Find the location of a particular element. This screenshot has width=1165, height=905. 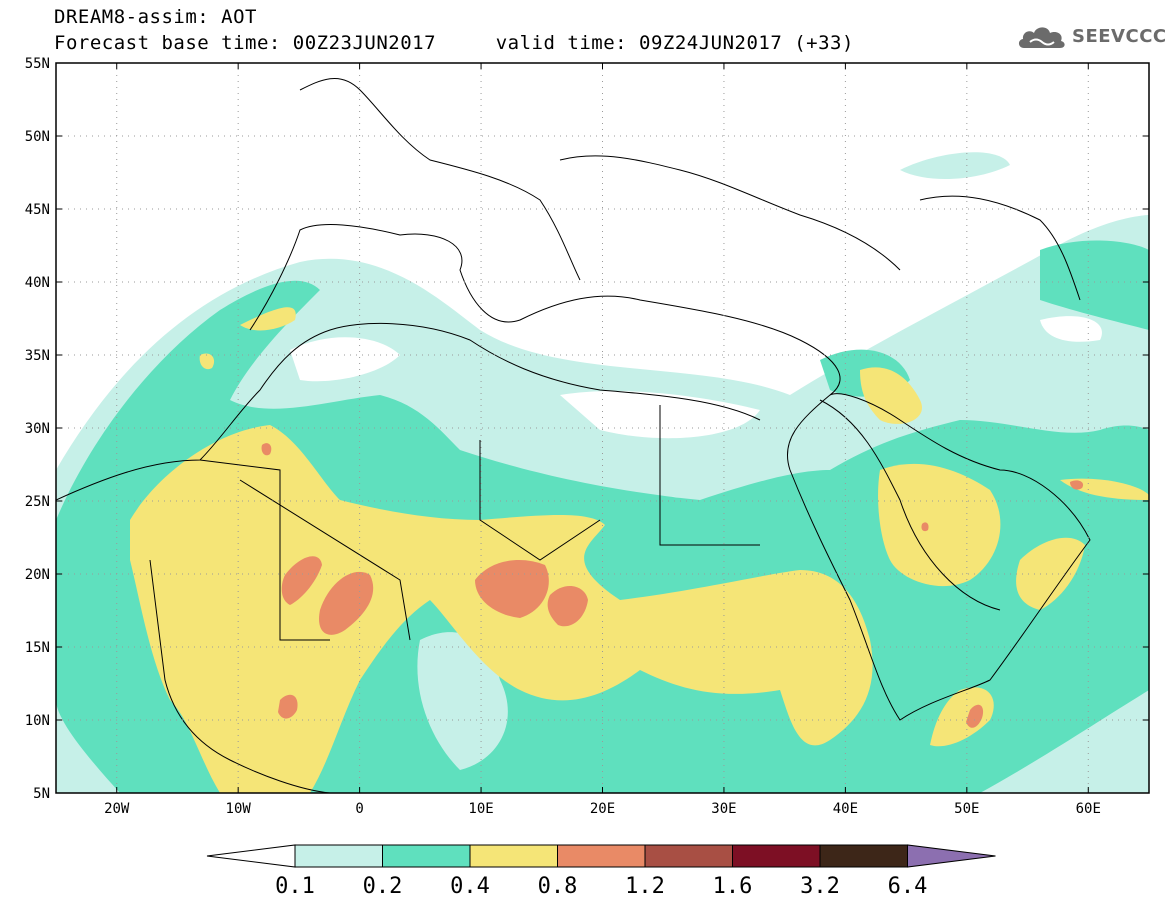

lon-label: 50E is located at coordinates (966, 809).